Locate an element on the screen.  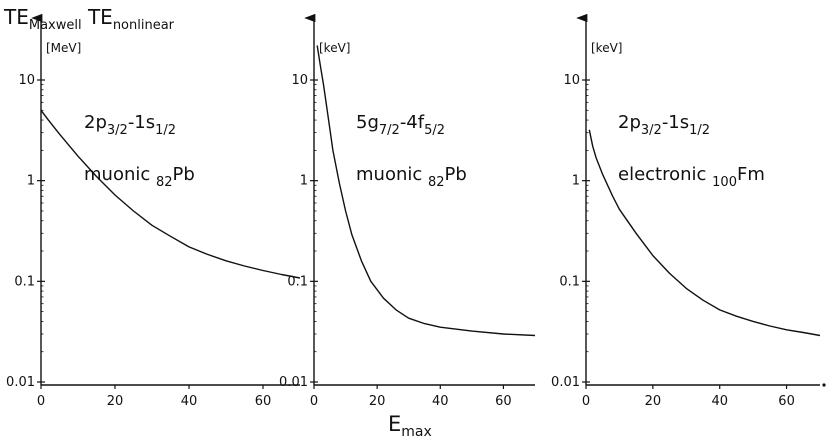
unit-label: [MeV] is located at coordinates (63, 48).